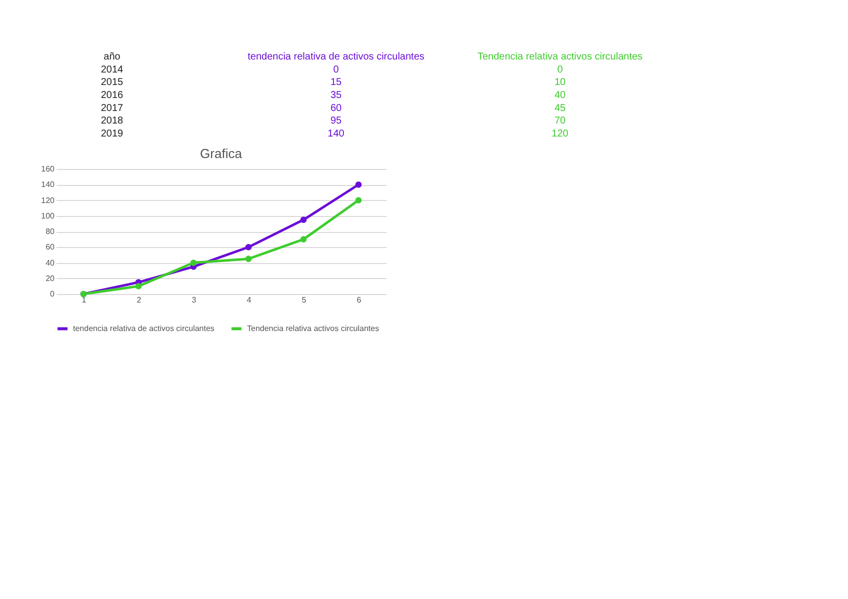 The image size is (848, 599). Describe the element at coordinates (249, 300) in the screenshot. I see `x-tick-label: 4` at that location.